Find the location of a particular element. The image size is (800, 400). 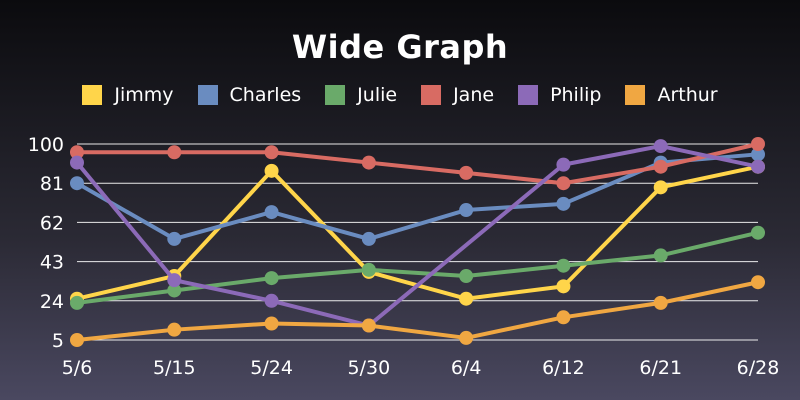

y-tick-label: 100 is located at coordinates (46, 145).